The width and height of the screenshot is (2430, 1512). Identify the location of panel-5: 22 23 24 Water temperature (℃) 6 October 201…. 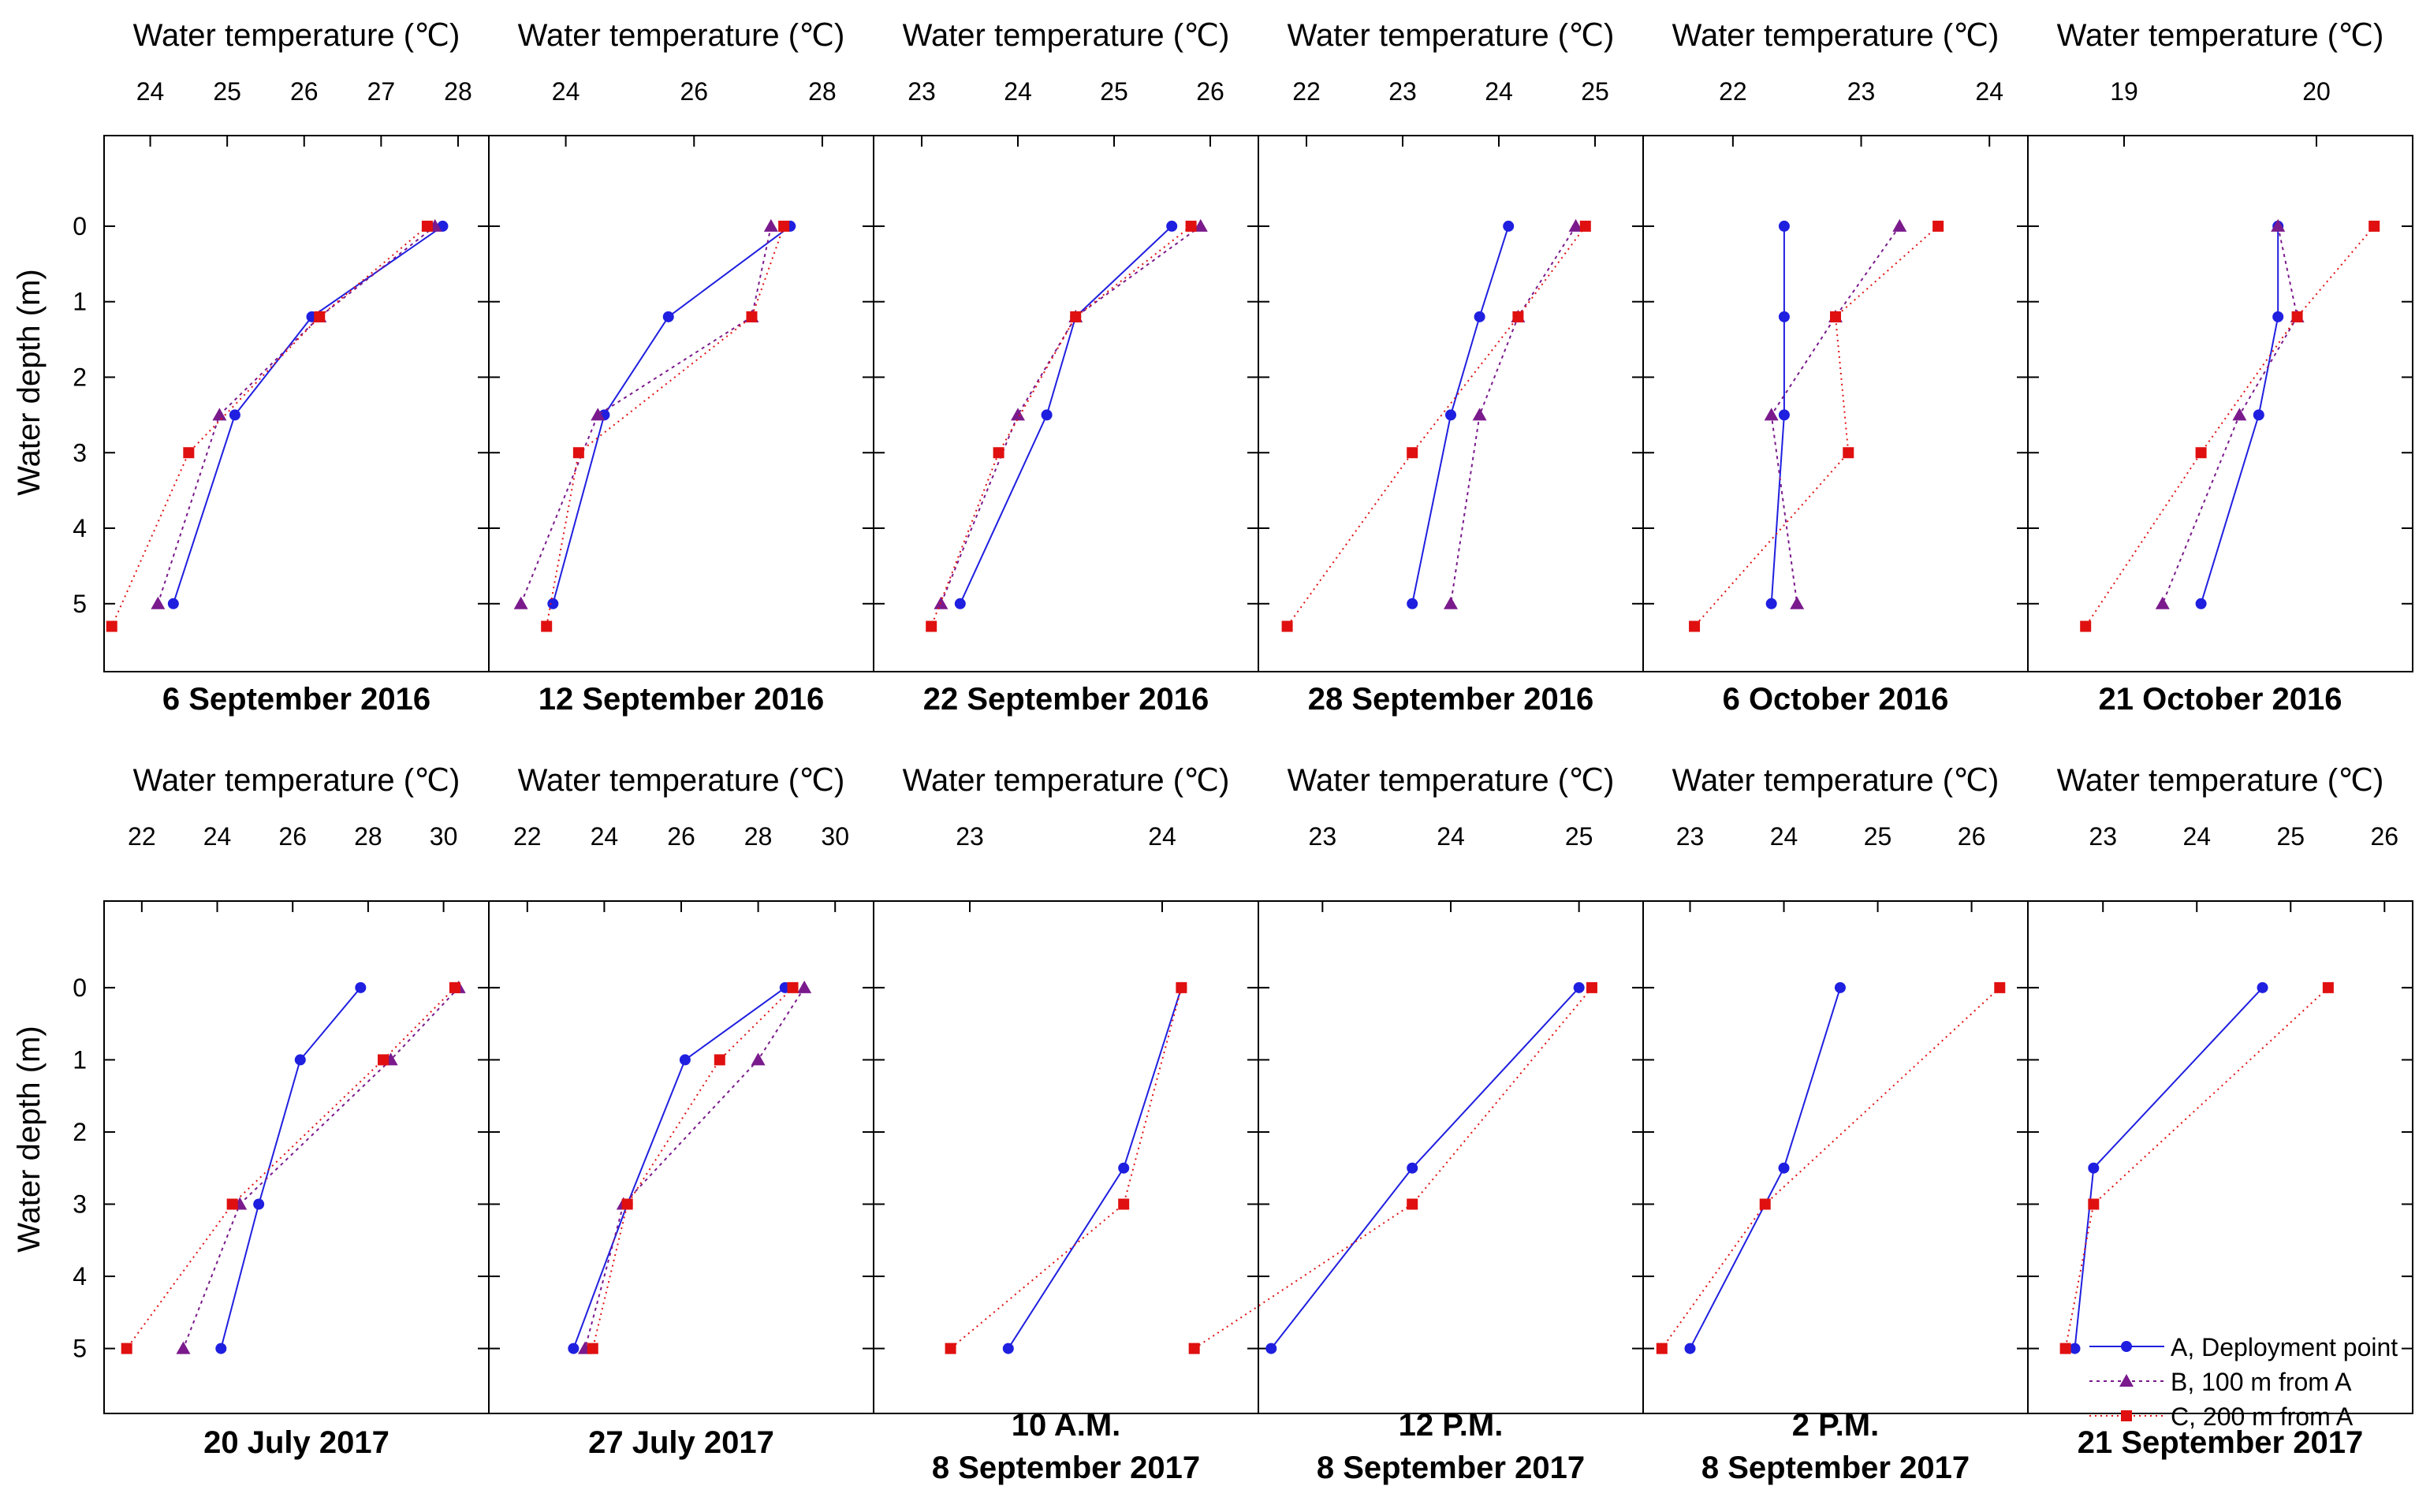
(1835, 368).